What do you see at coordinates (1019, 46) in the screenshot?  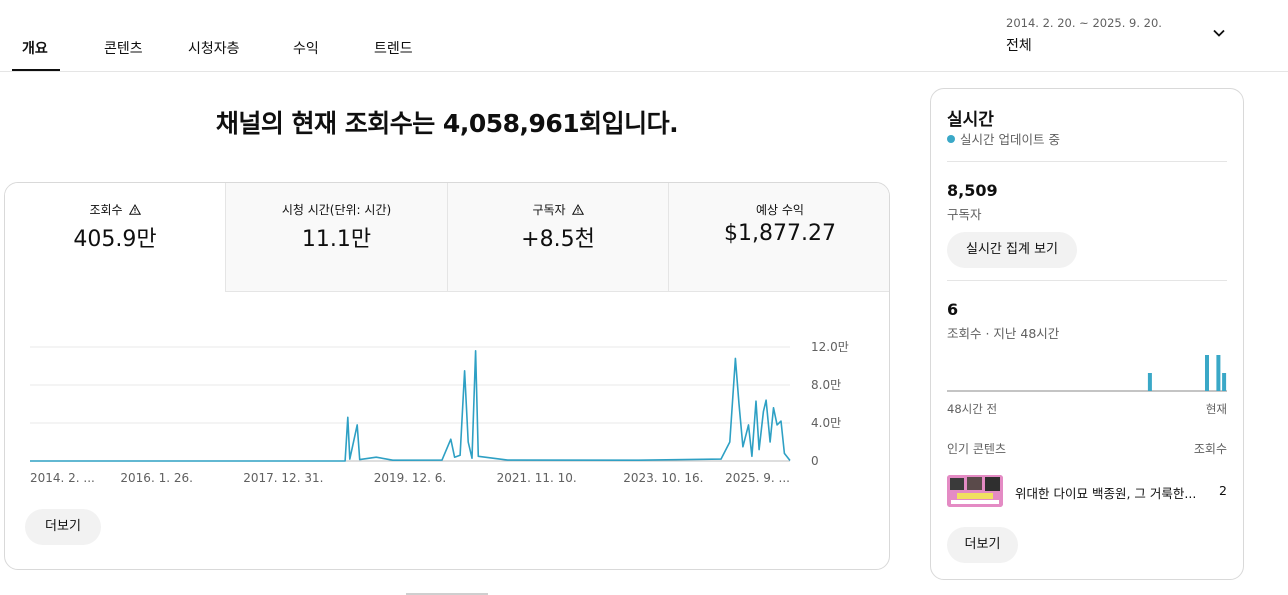 I see `date-range-label: 전체` at bounding box center [1019, 46].